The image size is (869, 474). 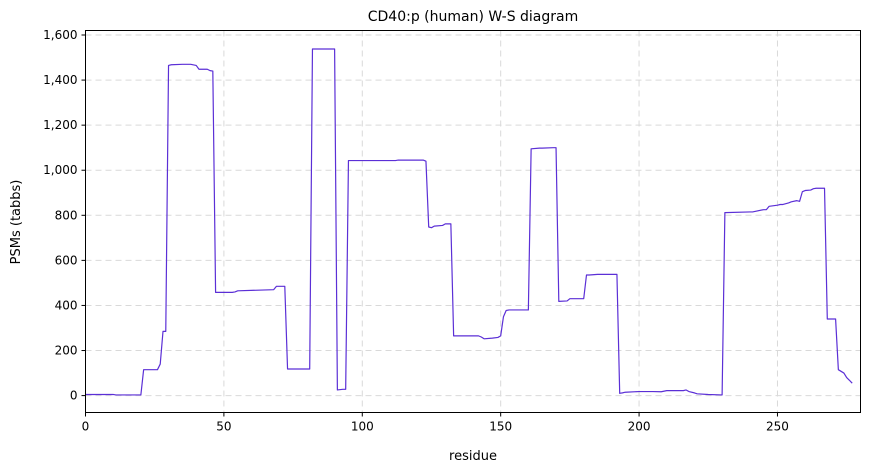 I want to click on x-tick-label: 150, so click(x=500, y=427).